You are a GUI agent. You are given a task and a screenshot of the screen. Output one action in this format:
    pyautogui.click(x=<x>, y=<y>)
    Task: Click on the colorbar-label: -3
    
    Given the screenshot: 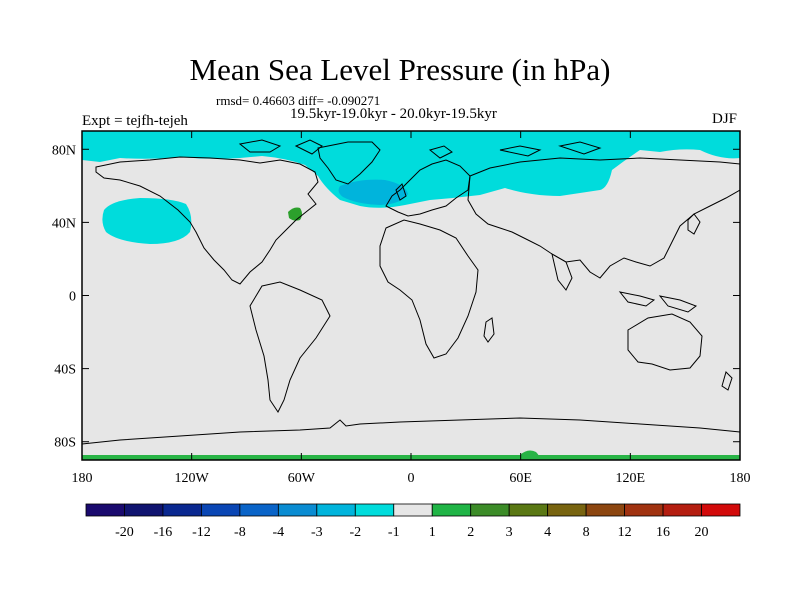 What is the action you would take?
    pyautogui.click(x=317, y=532)
    